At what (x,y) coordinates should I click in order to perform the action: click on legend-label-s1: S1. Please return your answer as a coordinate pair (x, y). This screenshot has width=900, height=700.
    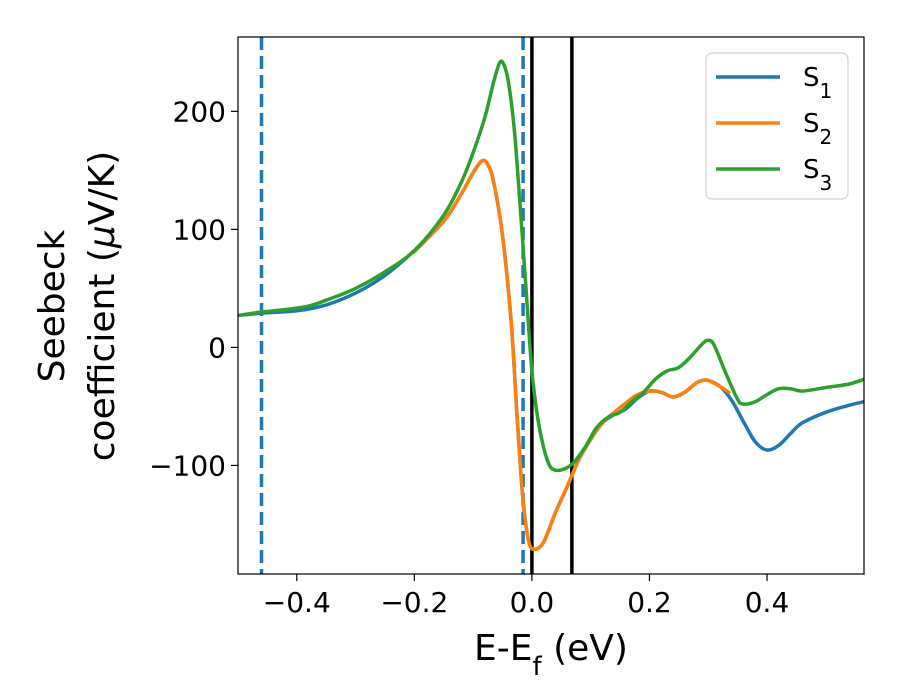
    Looking at the image, I should click on (817, 83).